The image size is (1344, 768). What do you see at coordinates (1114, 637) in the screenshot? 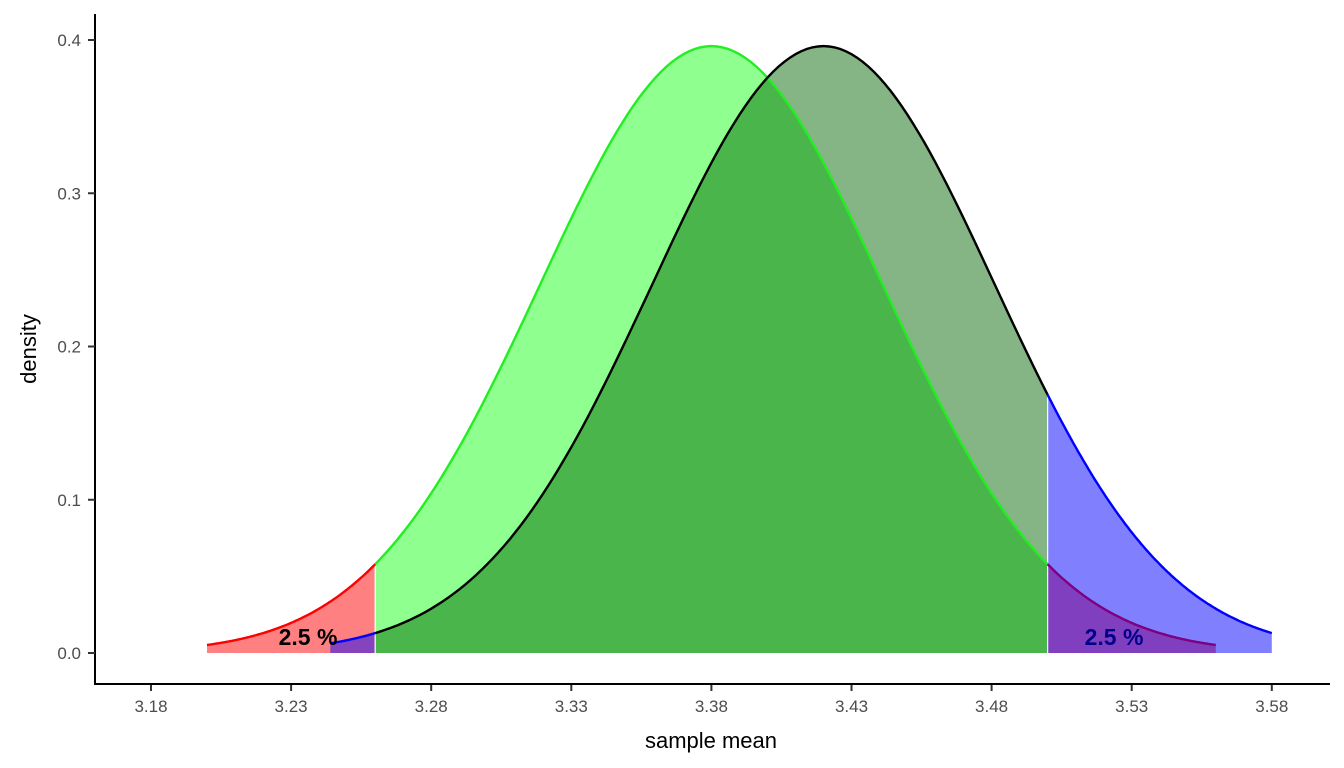
I see `right-tail-label: 2.5 %` at bounding box center [1114, 637].